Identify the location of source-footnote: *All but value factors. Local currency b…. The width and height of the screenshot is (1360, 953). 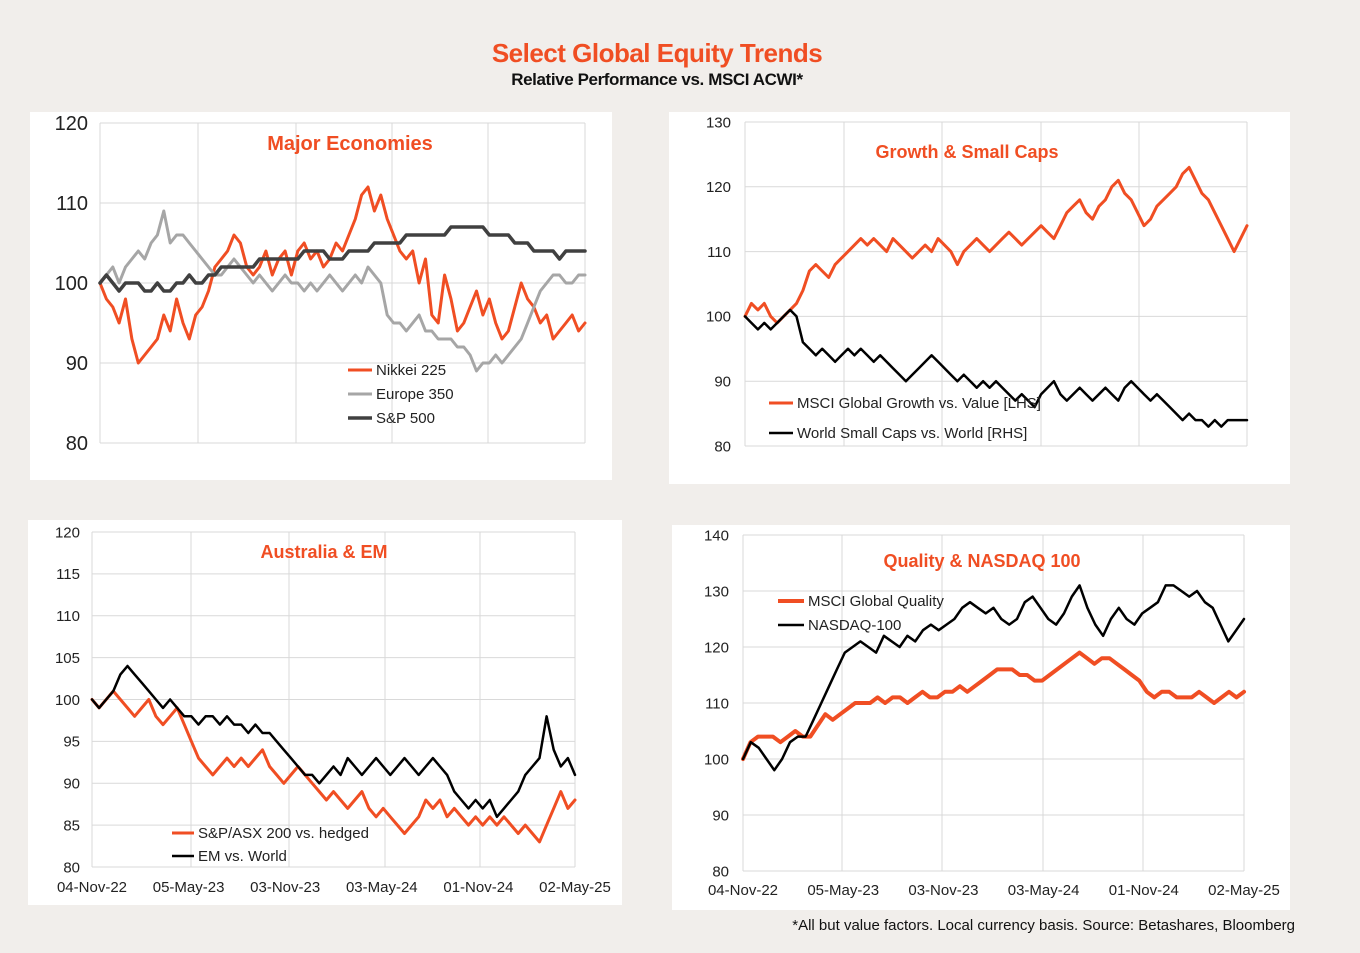
(1043, 925).